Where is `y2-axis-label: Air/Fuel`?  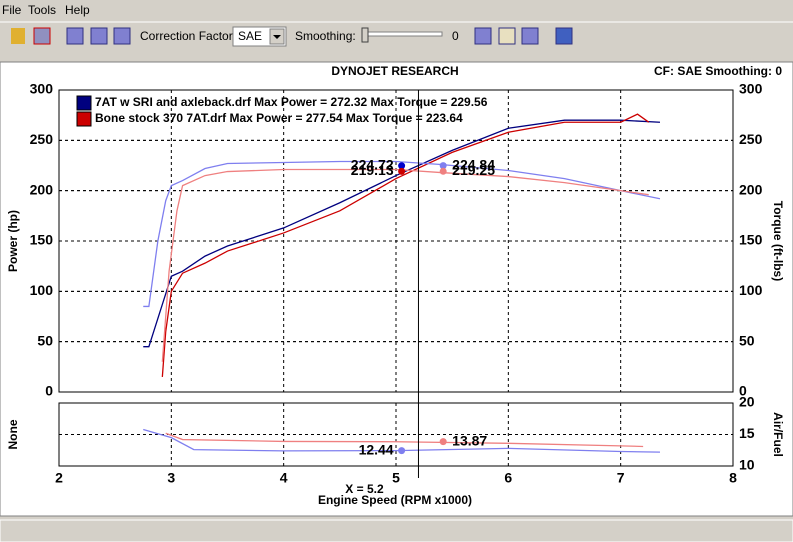 y2-axis-label: Air/Fuel is located at coordinates (778, 434).